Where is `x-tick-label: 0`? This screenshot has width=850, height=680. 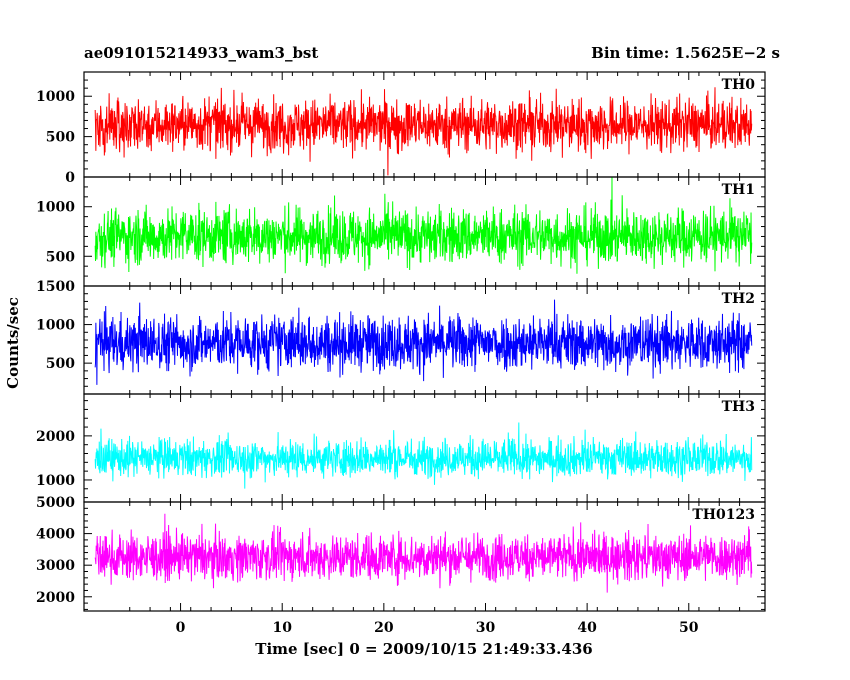 x-tick-label: 0 is located at coordinates (181, 628).